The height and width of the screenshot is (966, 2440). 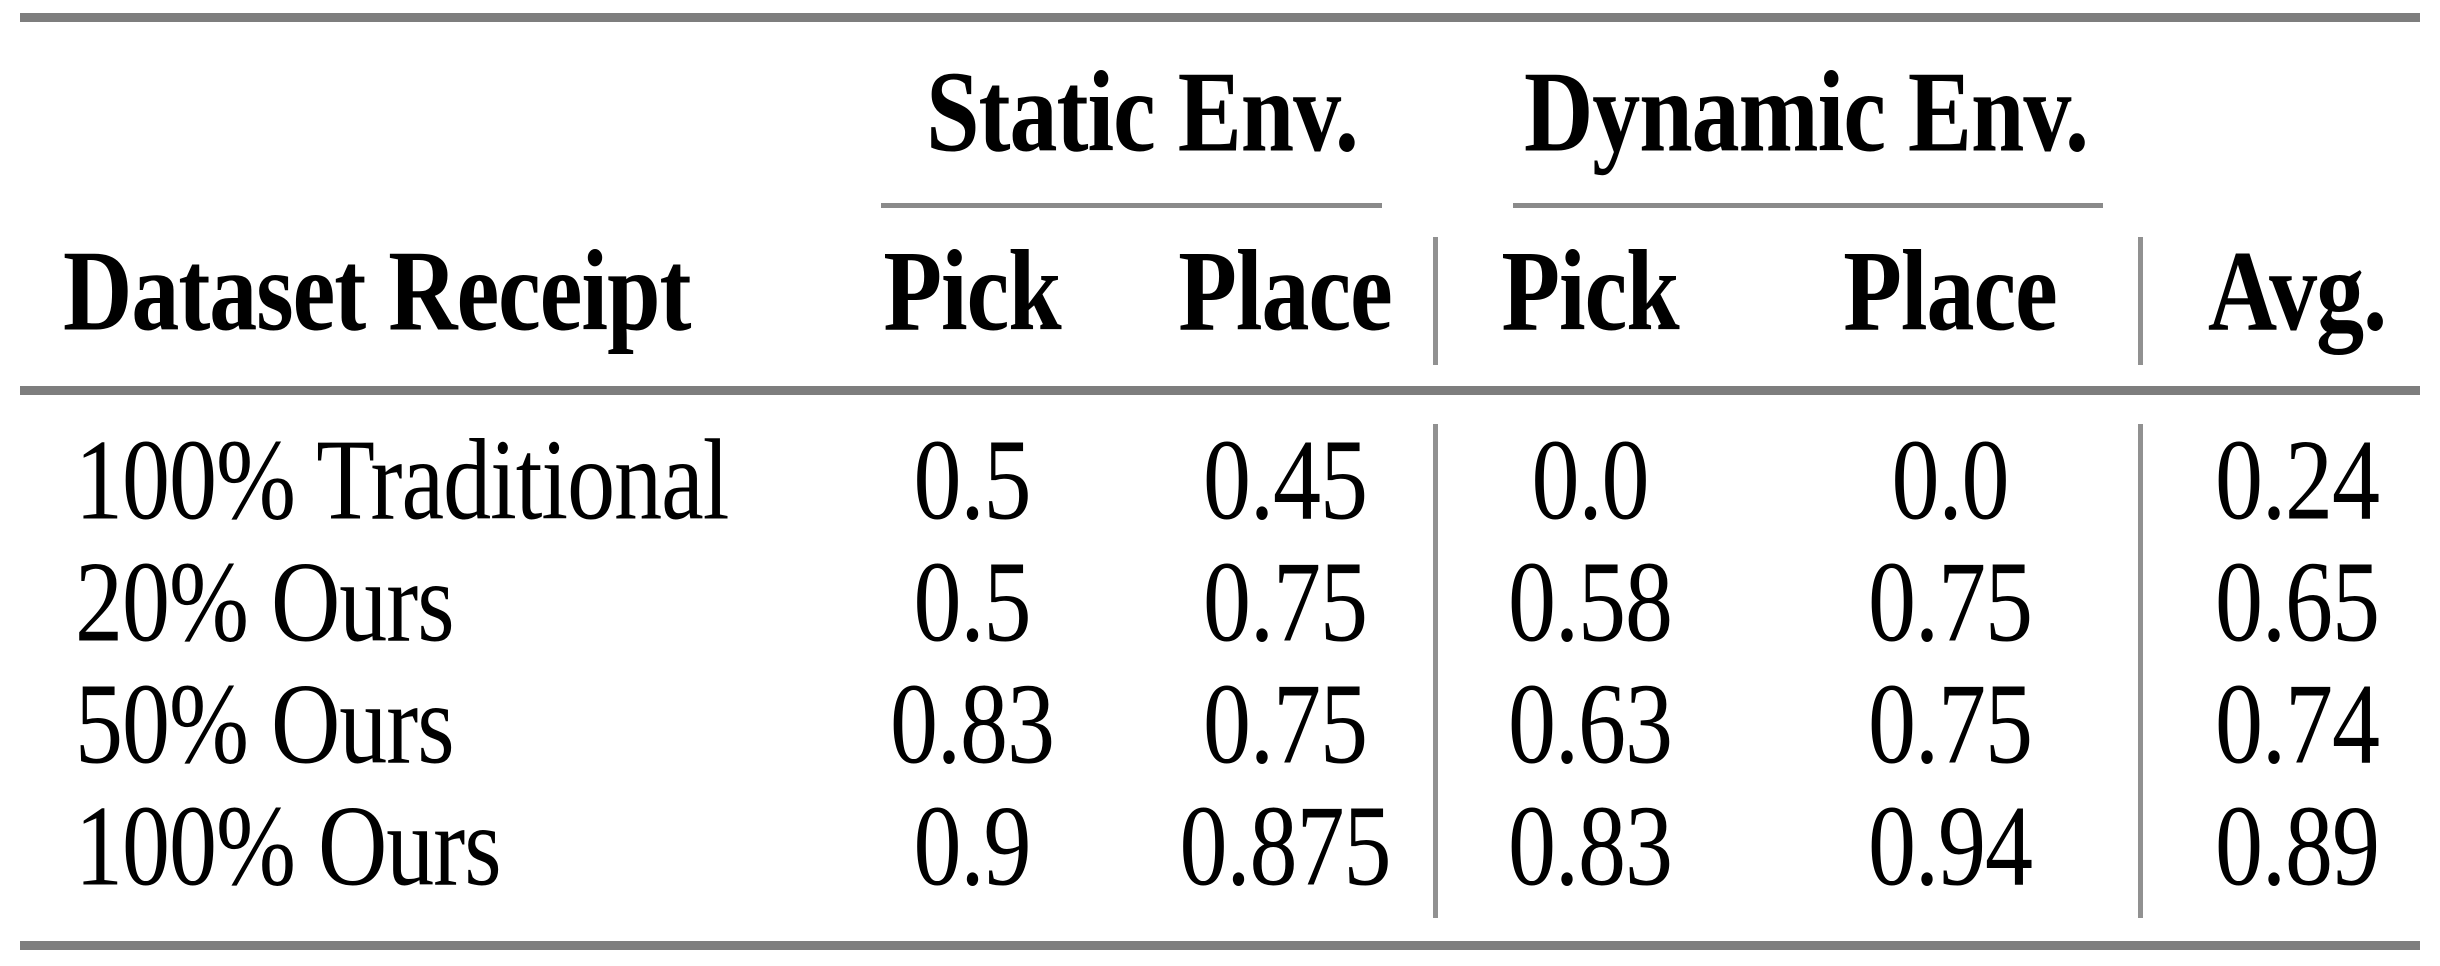 What do you see at coordinates (2297, 845) in the screenshot?
I see `cell-avg: 0.89` at bounding box center [2297, 845].